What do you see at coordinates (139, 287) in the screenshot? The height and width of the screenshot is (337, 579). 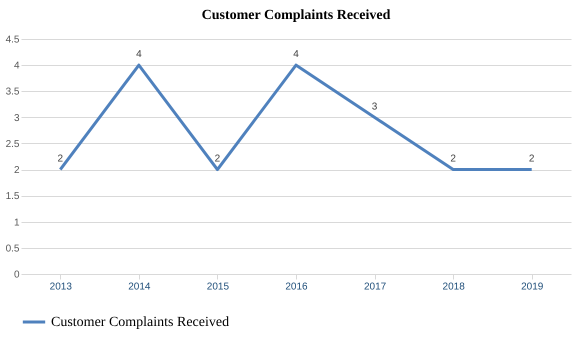 I see `x-tick-label: 2014` at bounding box center [139, 287].